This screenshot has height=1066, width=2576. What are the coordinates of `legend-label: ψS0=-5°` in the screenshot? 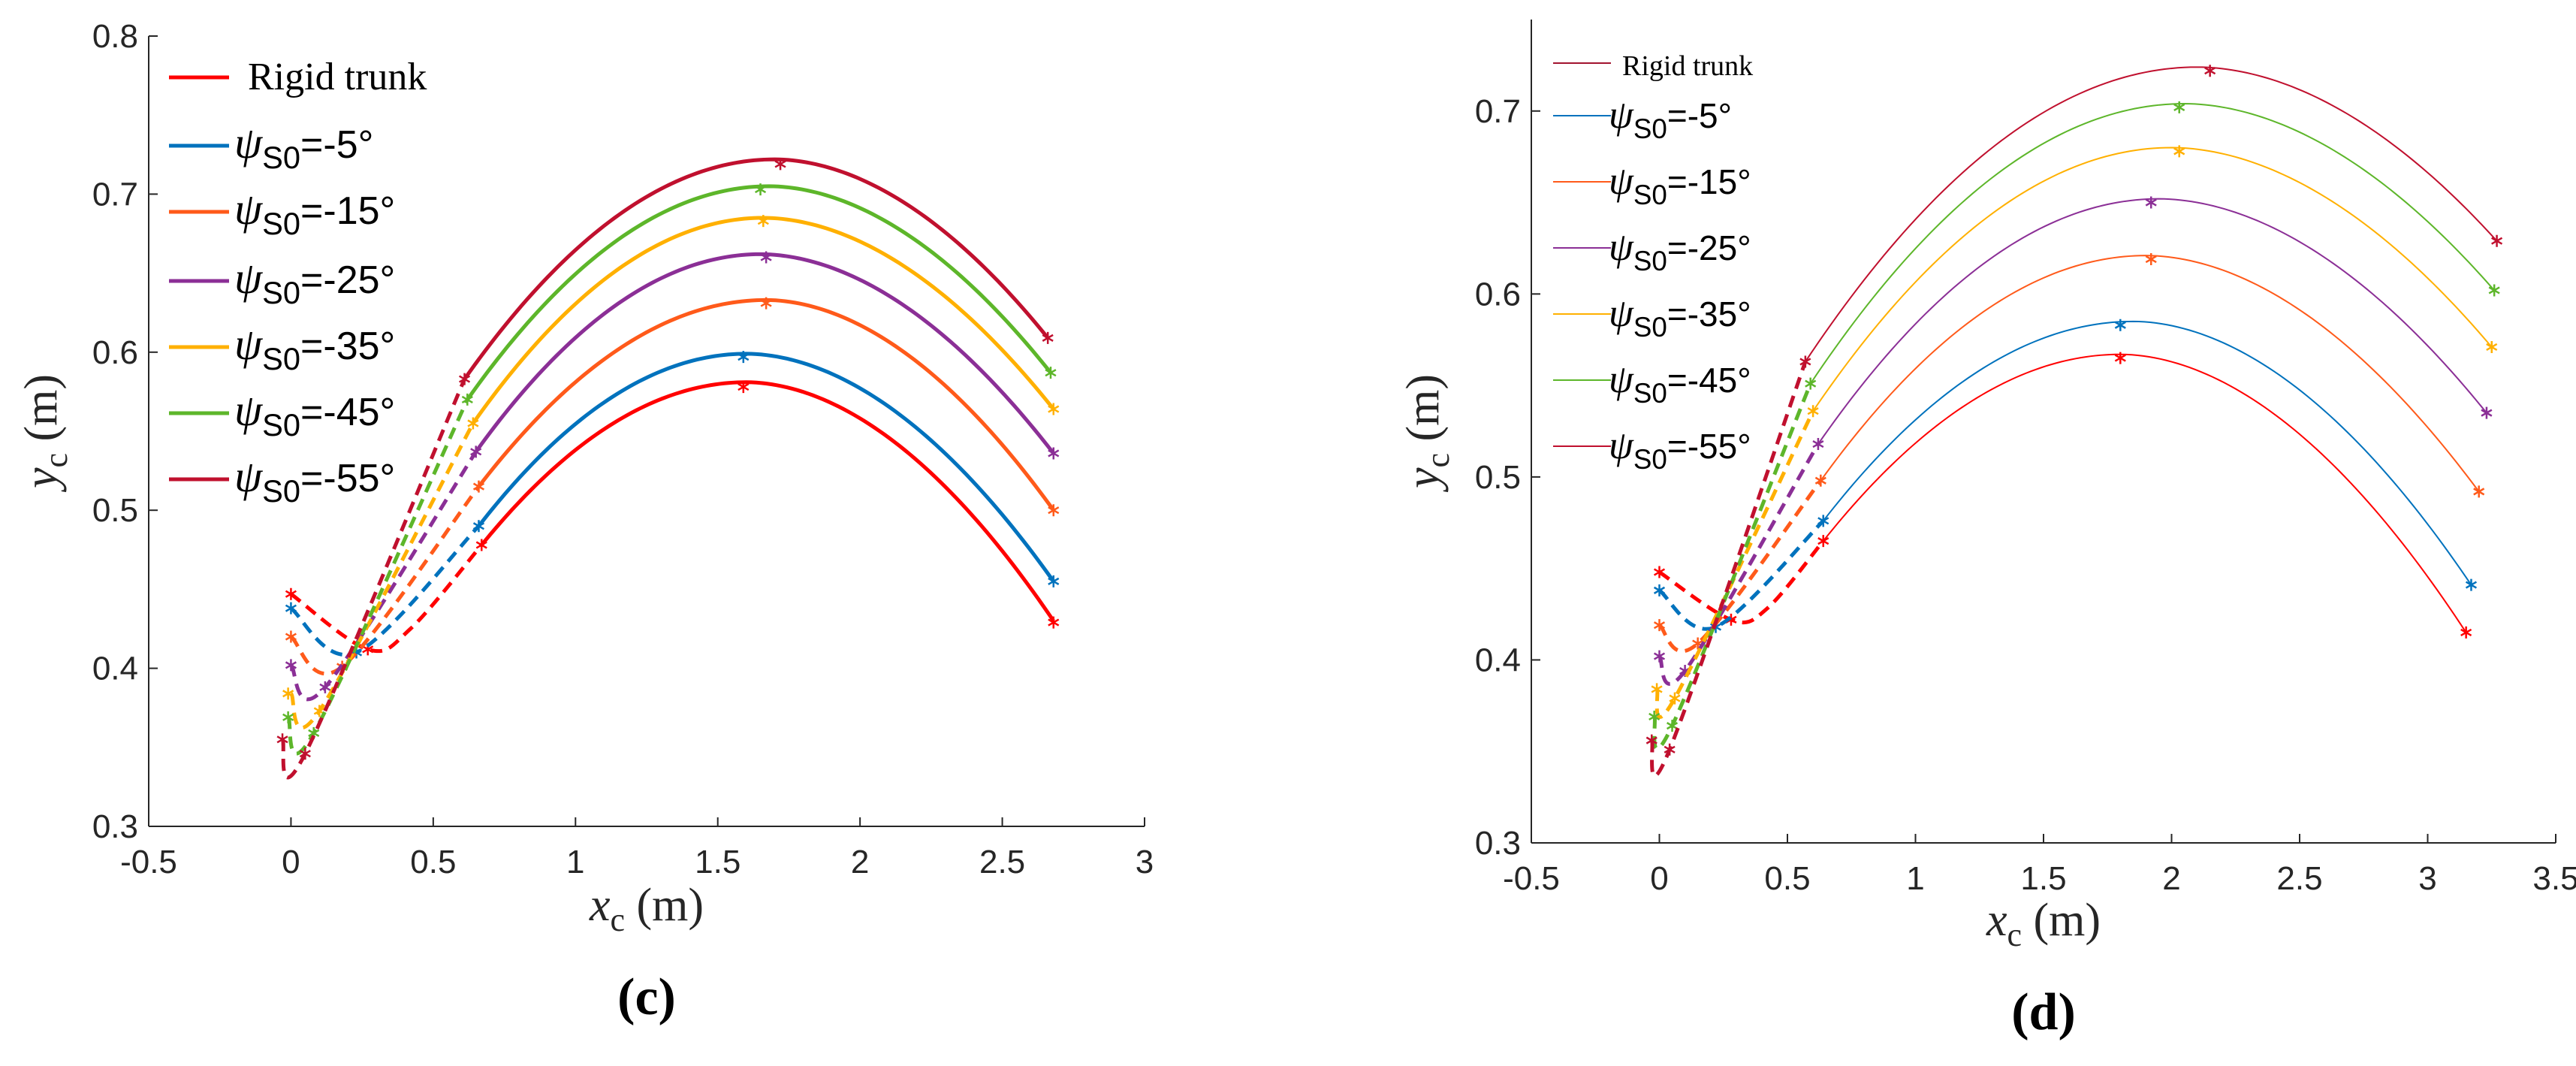 It's located at (1671, 118).